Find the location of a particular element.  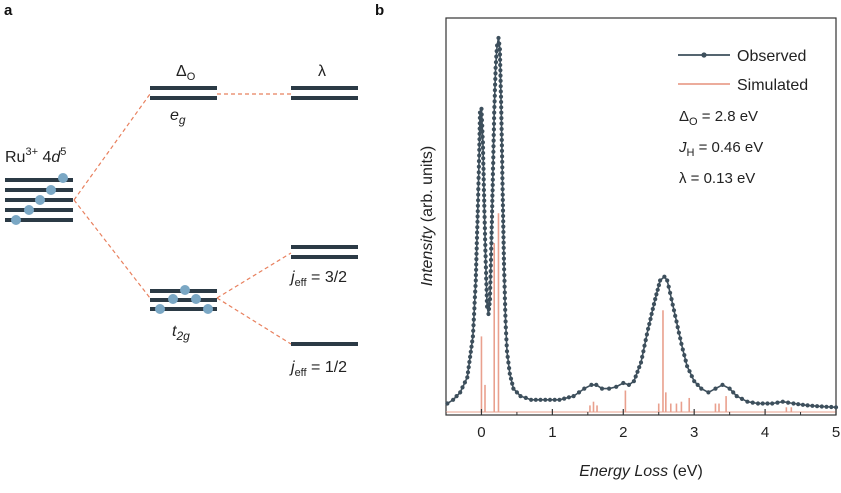

t2g-label: t2g is located at coordinates (181, 333).